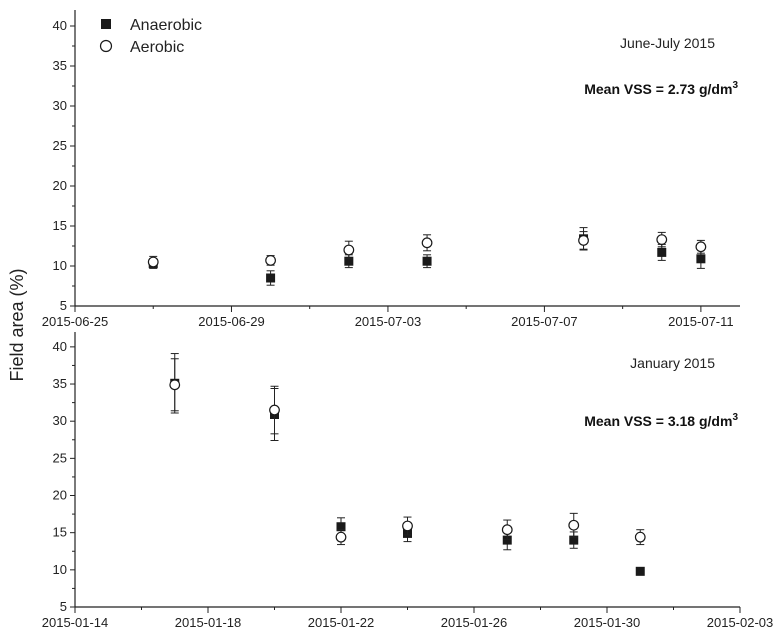 This screenshot has height=631, width=779. Describe the element at coordinates (544, 321) in the screenshot. I see `x-tick-label: 2015-07-07` at that location.